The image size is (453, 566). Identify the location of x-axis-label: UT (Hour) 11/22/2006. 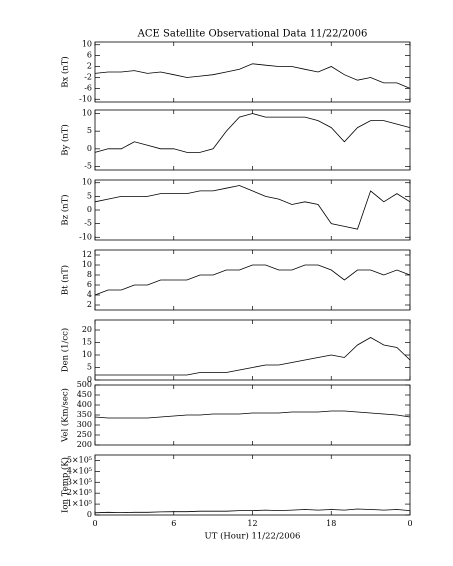
(253, 536).